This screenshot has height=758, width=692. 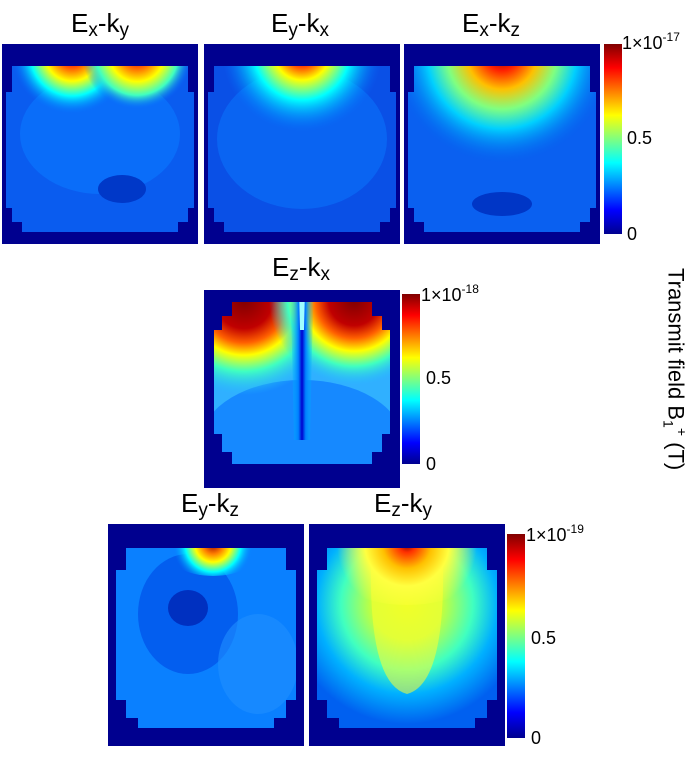 What do you see at coordinates (490, 24) in the screenshot?
I see `panel-title-ex-kz: Ex-kz` at bounding box center [490, 24].